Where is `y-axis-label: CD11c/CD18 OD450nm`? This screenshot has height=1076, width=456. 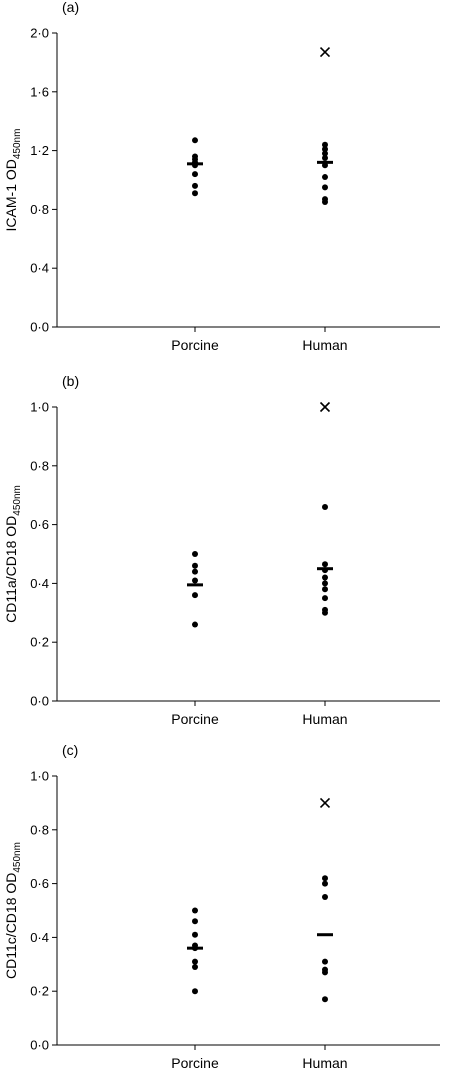
y-axis-label: CD11c/CD18 OD450nm is located at coordinates (13, 910).